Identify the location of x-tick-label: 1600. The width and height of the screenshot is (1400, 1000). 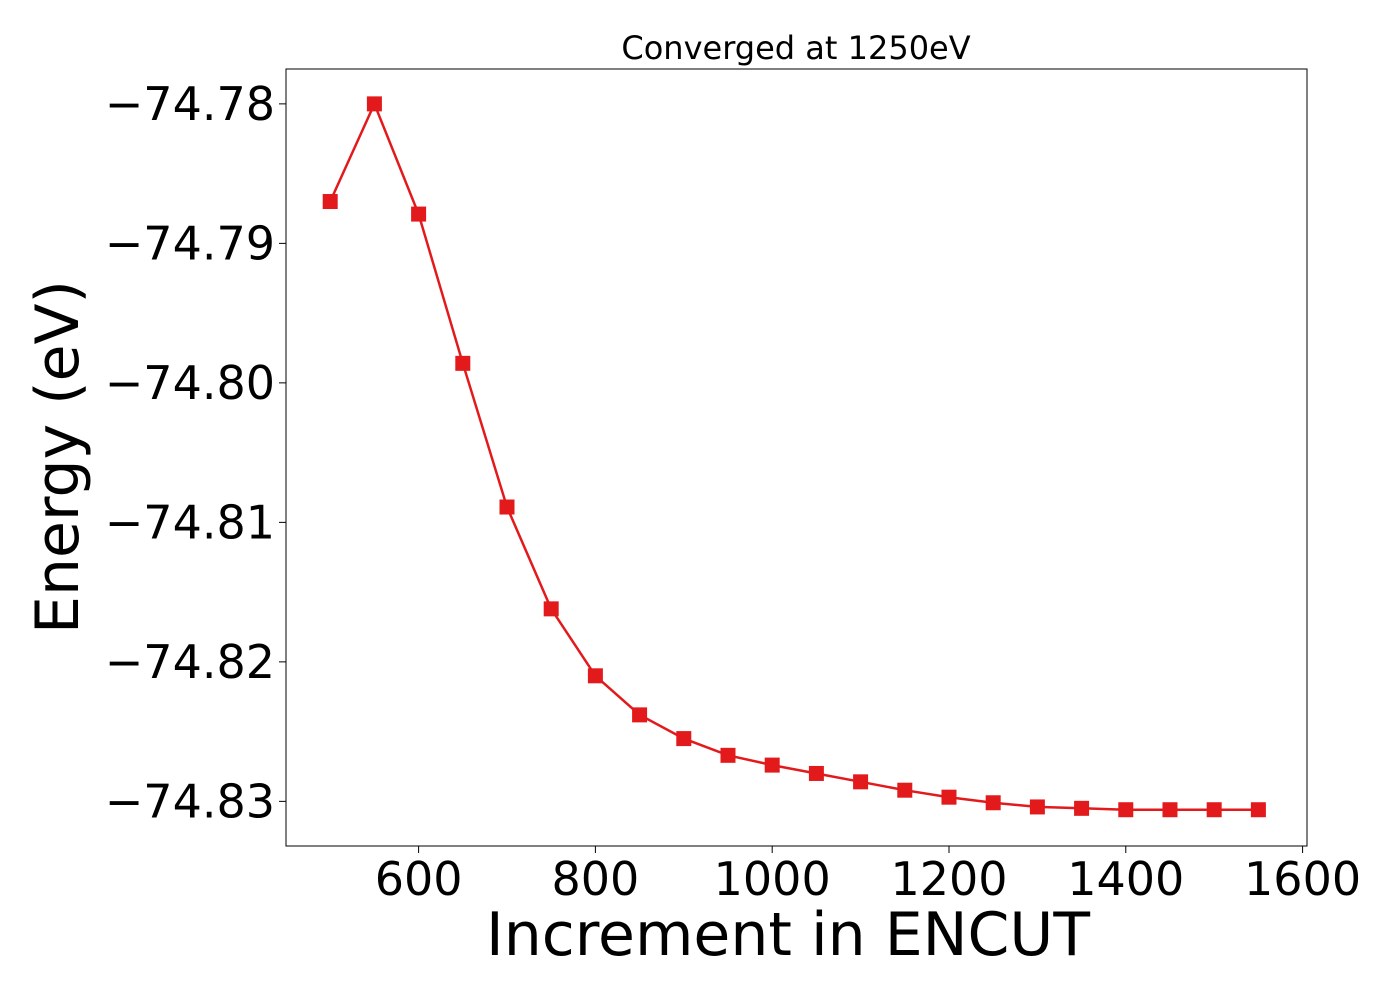
(1302, 879).